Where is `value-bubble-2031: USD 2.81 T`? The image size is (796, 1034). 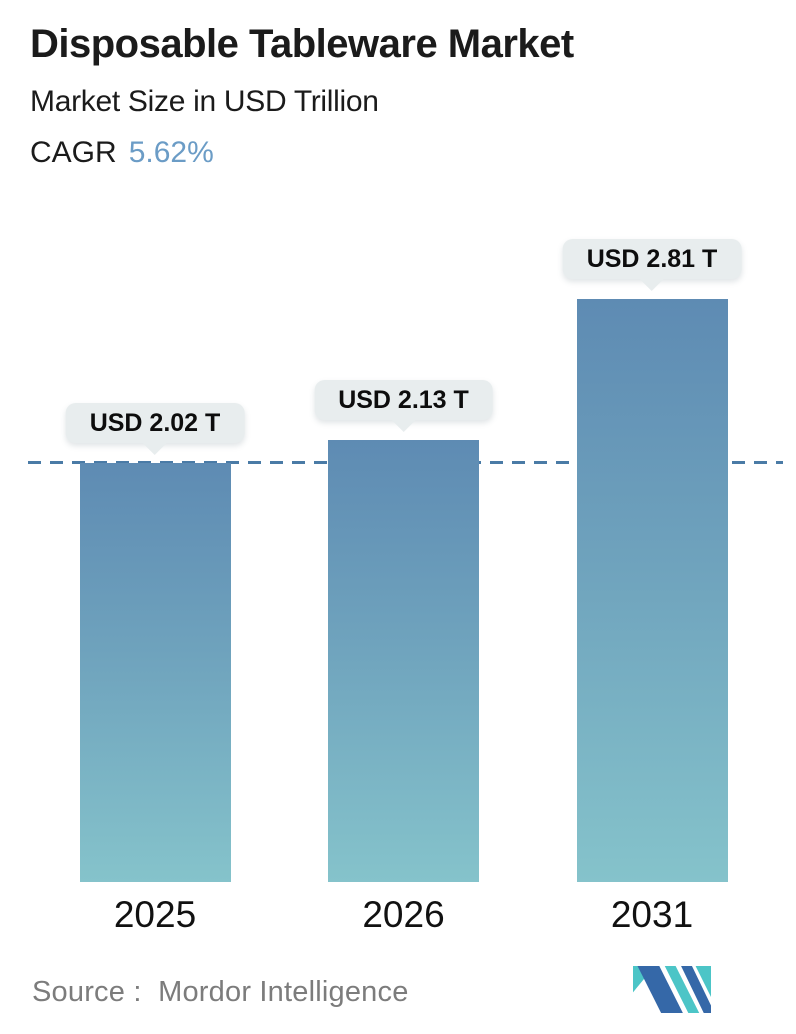 value-bubble-2031: USD 2.81 T is located at coordinates (652, 259).